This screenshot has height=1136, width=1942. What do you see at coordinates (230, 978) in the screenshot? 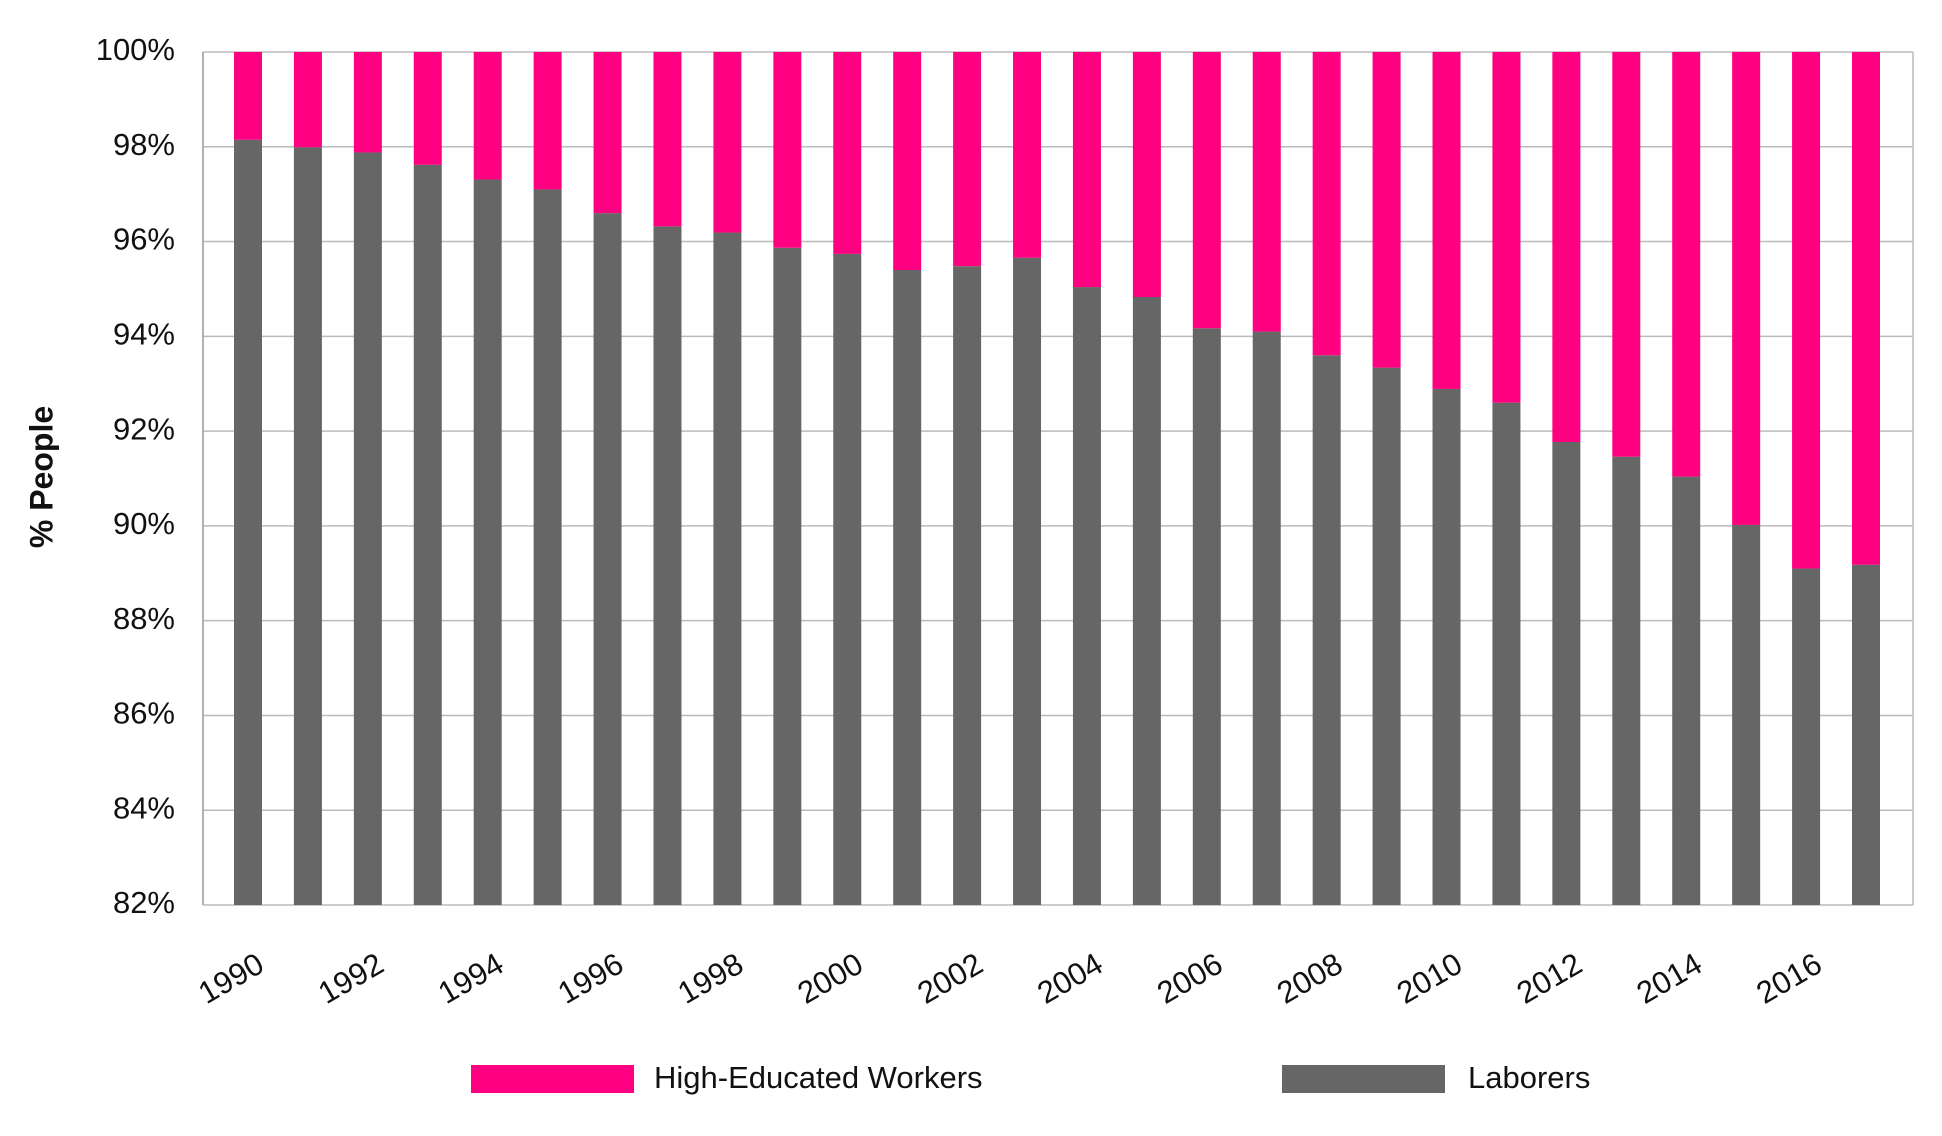
I see `x-tick-label: 1990` at bounding box center [230, 978].